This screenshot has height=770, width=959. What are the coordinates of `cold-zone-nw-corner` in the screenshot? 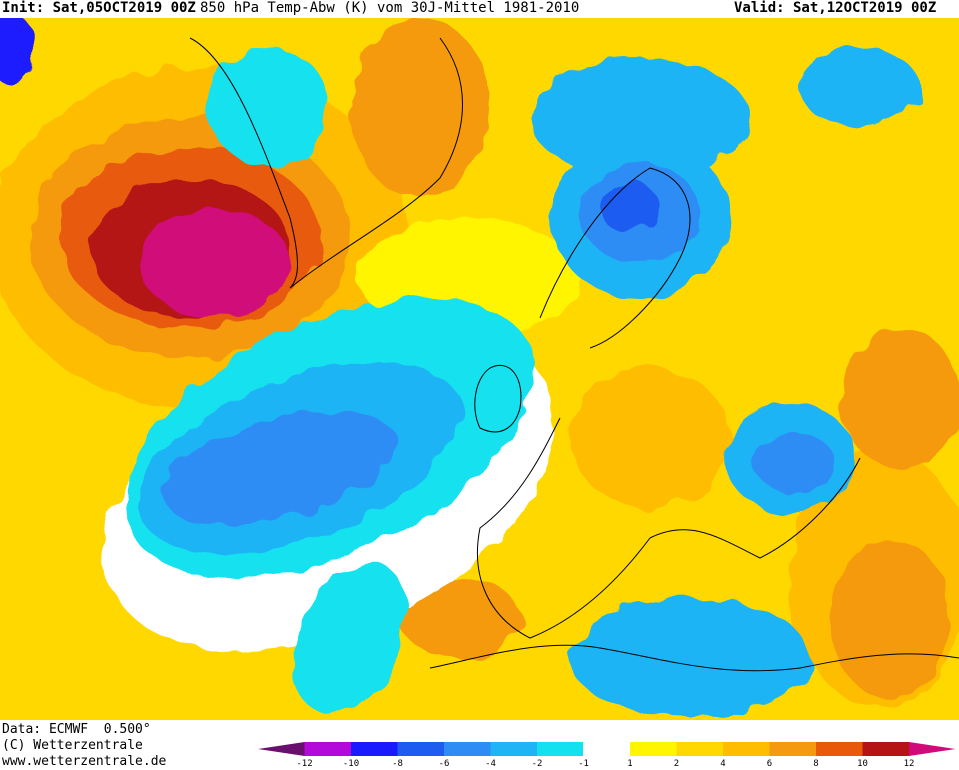 It's located at (17, 50).